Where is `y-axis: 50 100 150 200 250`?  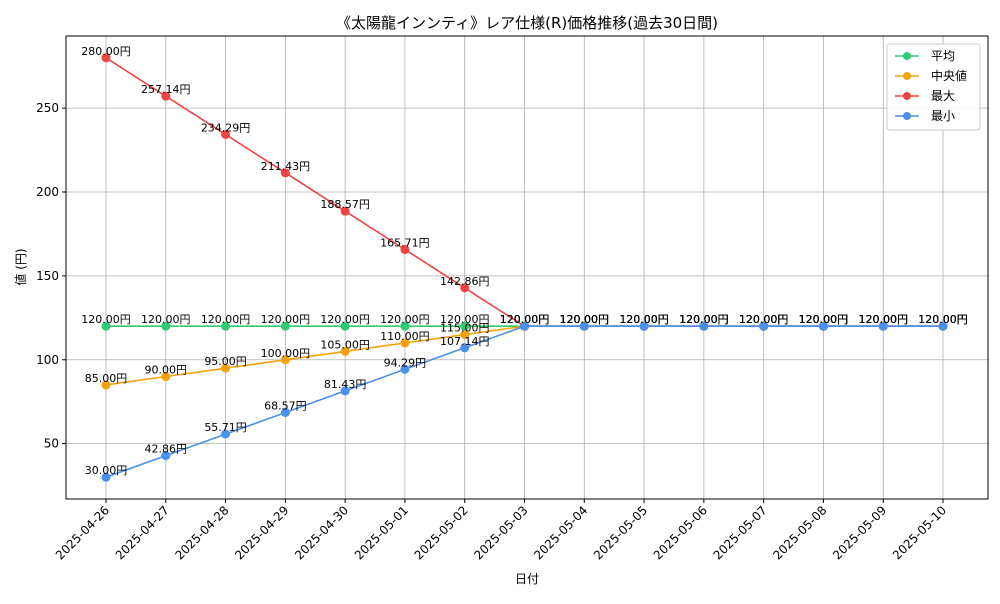
y-axis: 50 100 150 200 250 is located at coordinates (51, 276).